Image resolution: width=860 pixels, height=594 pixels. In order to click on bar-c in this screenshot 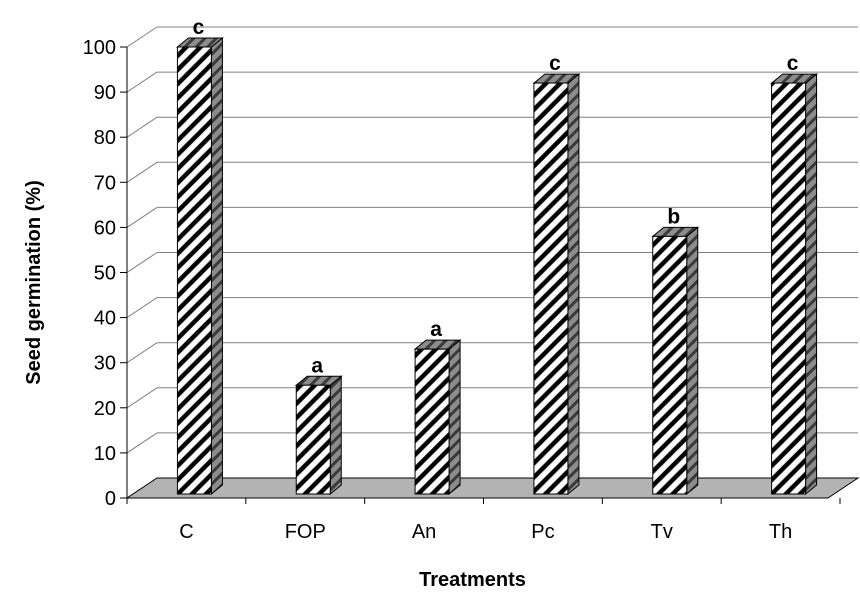, I will do `click(200, 266)`.